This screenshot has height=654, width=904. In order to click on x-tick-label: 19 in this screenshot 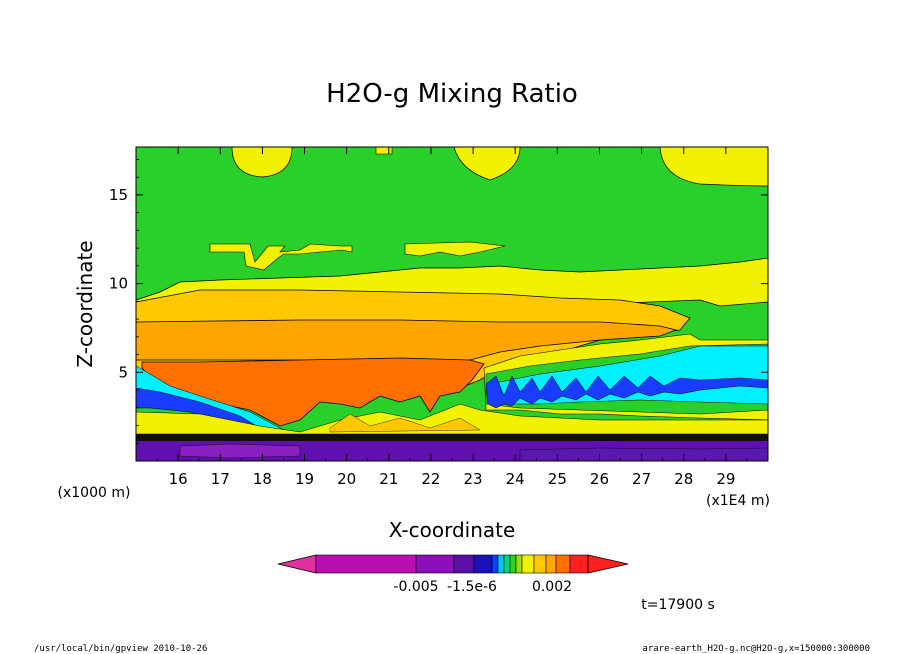, I will do `click(304, 479)`.